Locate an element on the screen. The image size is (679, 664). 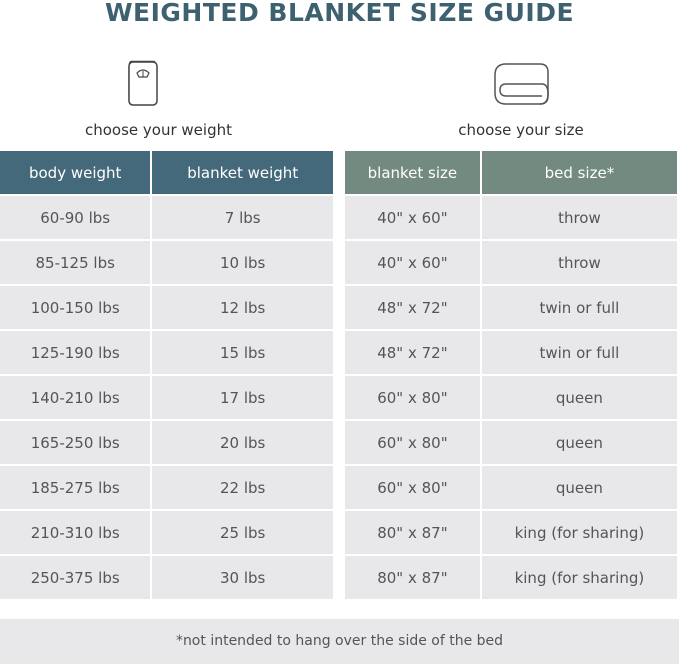
choose-size-caption: choose your size is located at coordinates (521, 130).